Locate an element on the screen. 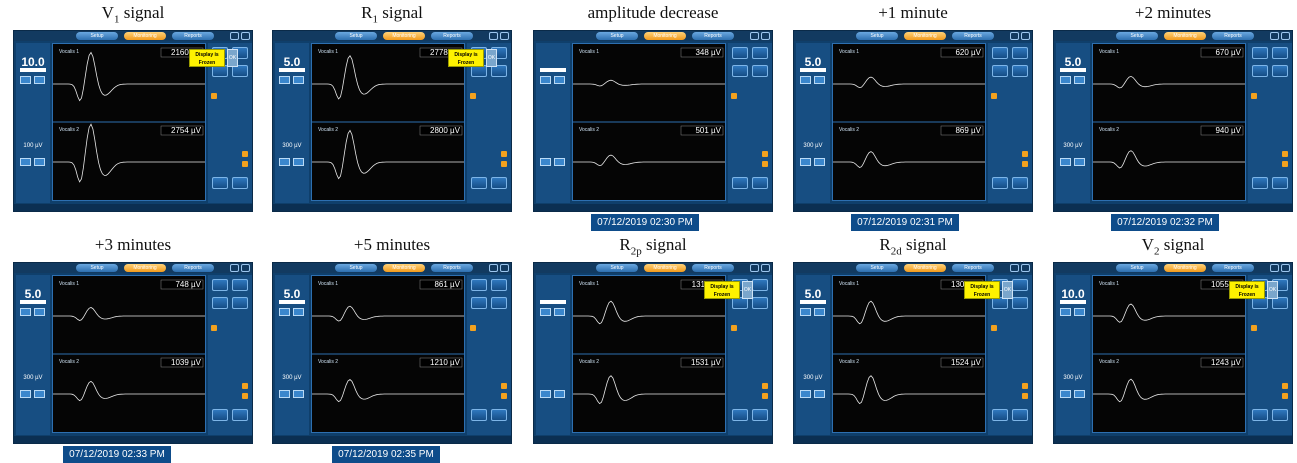 The height and width of the screenshot is (463, 1297). ok-button: OK is located at coordinates (491, 58).